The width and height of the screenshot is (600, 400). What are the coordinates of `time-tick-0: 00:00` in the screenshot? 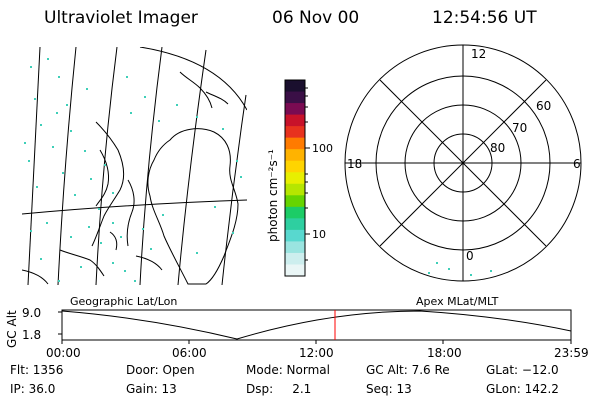 It's located at (63, 353).